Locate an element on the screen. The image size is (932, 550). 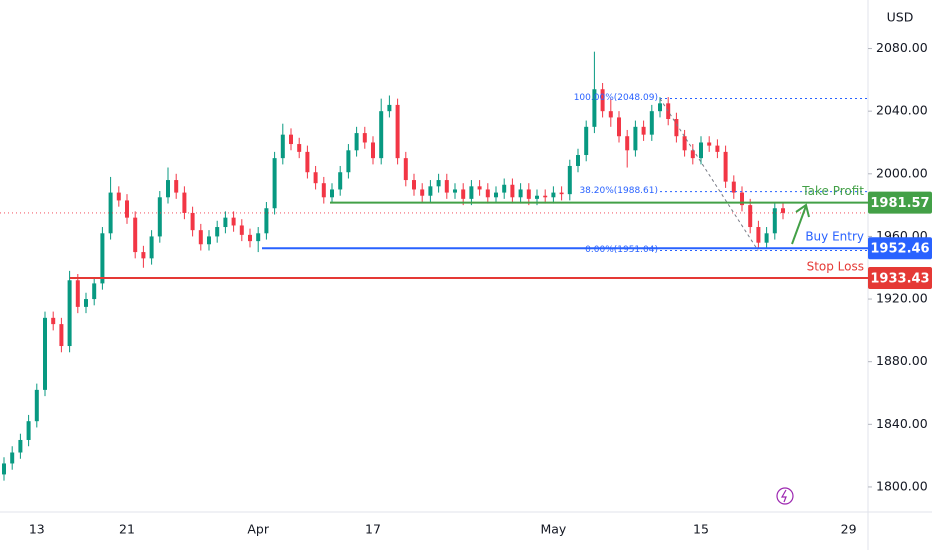
price-badge-label: 1933.43 is located at coordinates (899, 279).